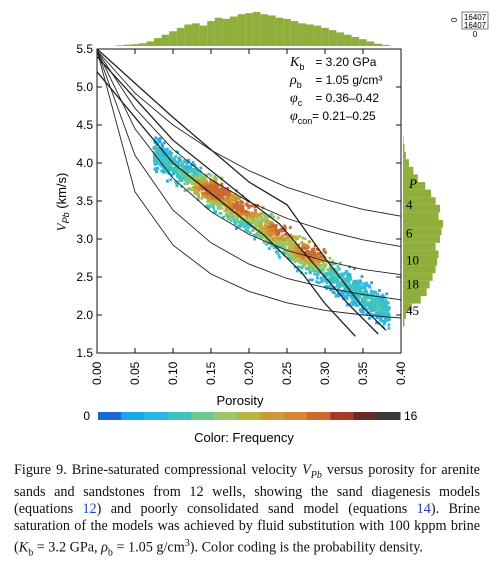 Image resolution: width=498 pixels, height=580 pixels. Describe the element at coordinates (84, 353) in the screenshot. I see `y-tick-label: 1.5` at that location.